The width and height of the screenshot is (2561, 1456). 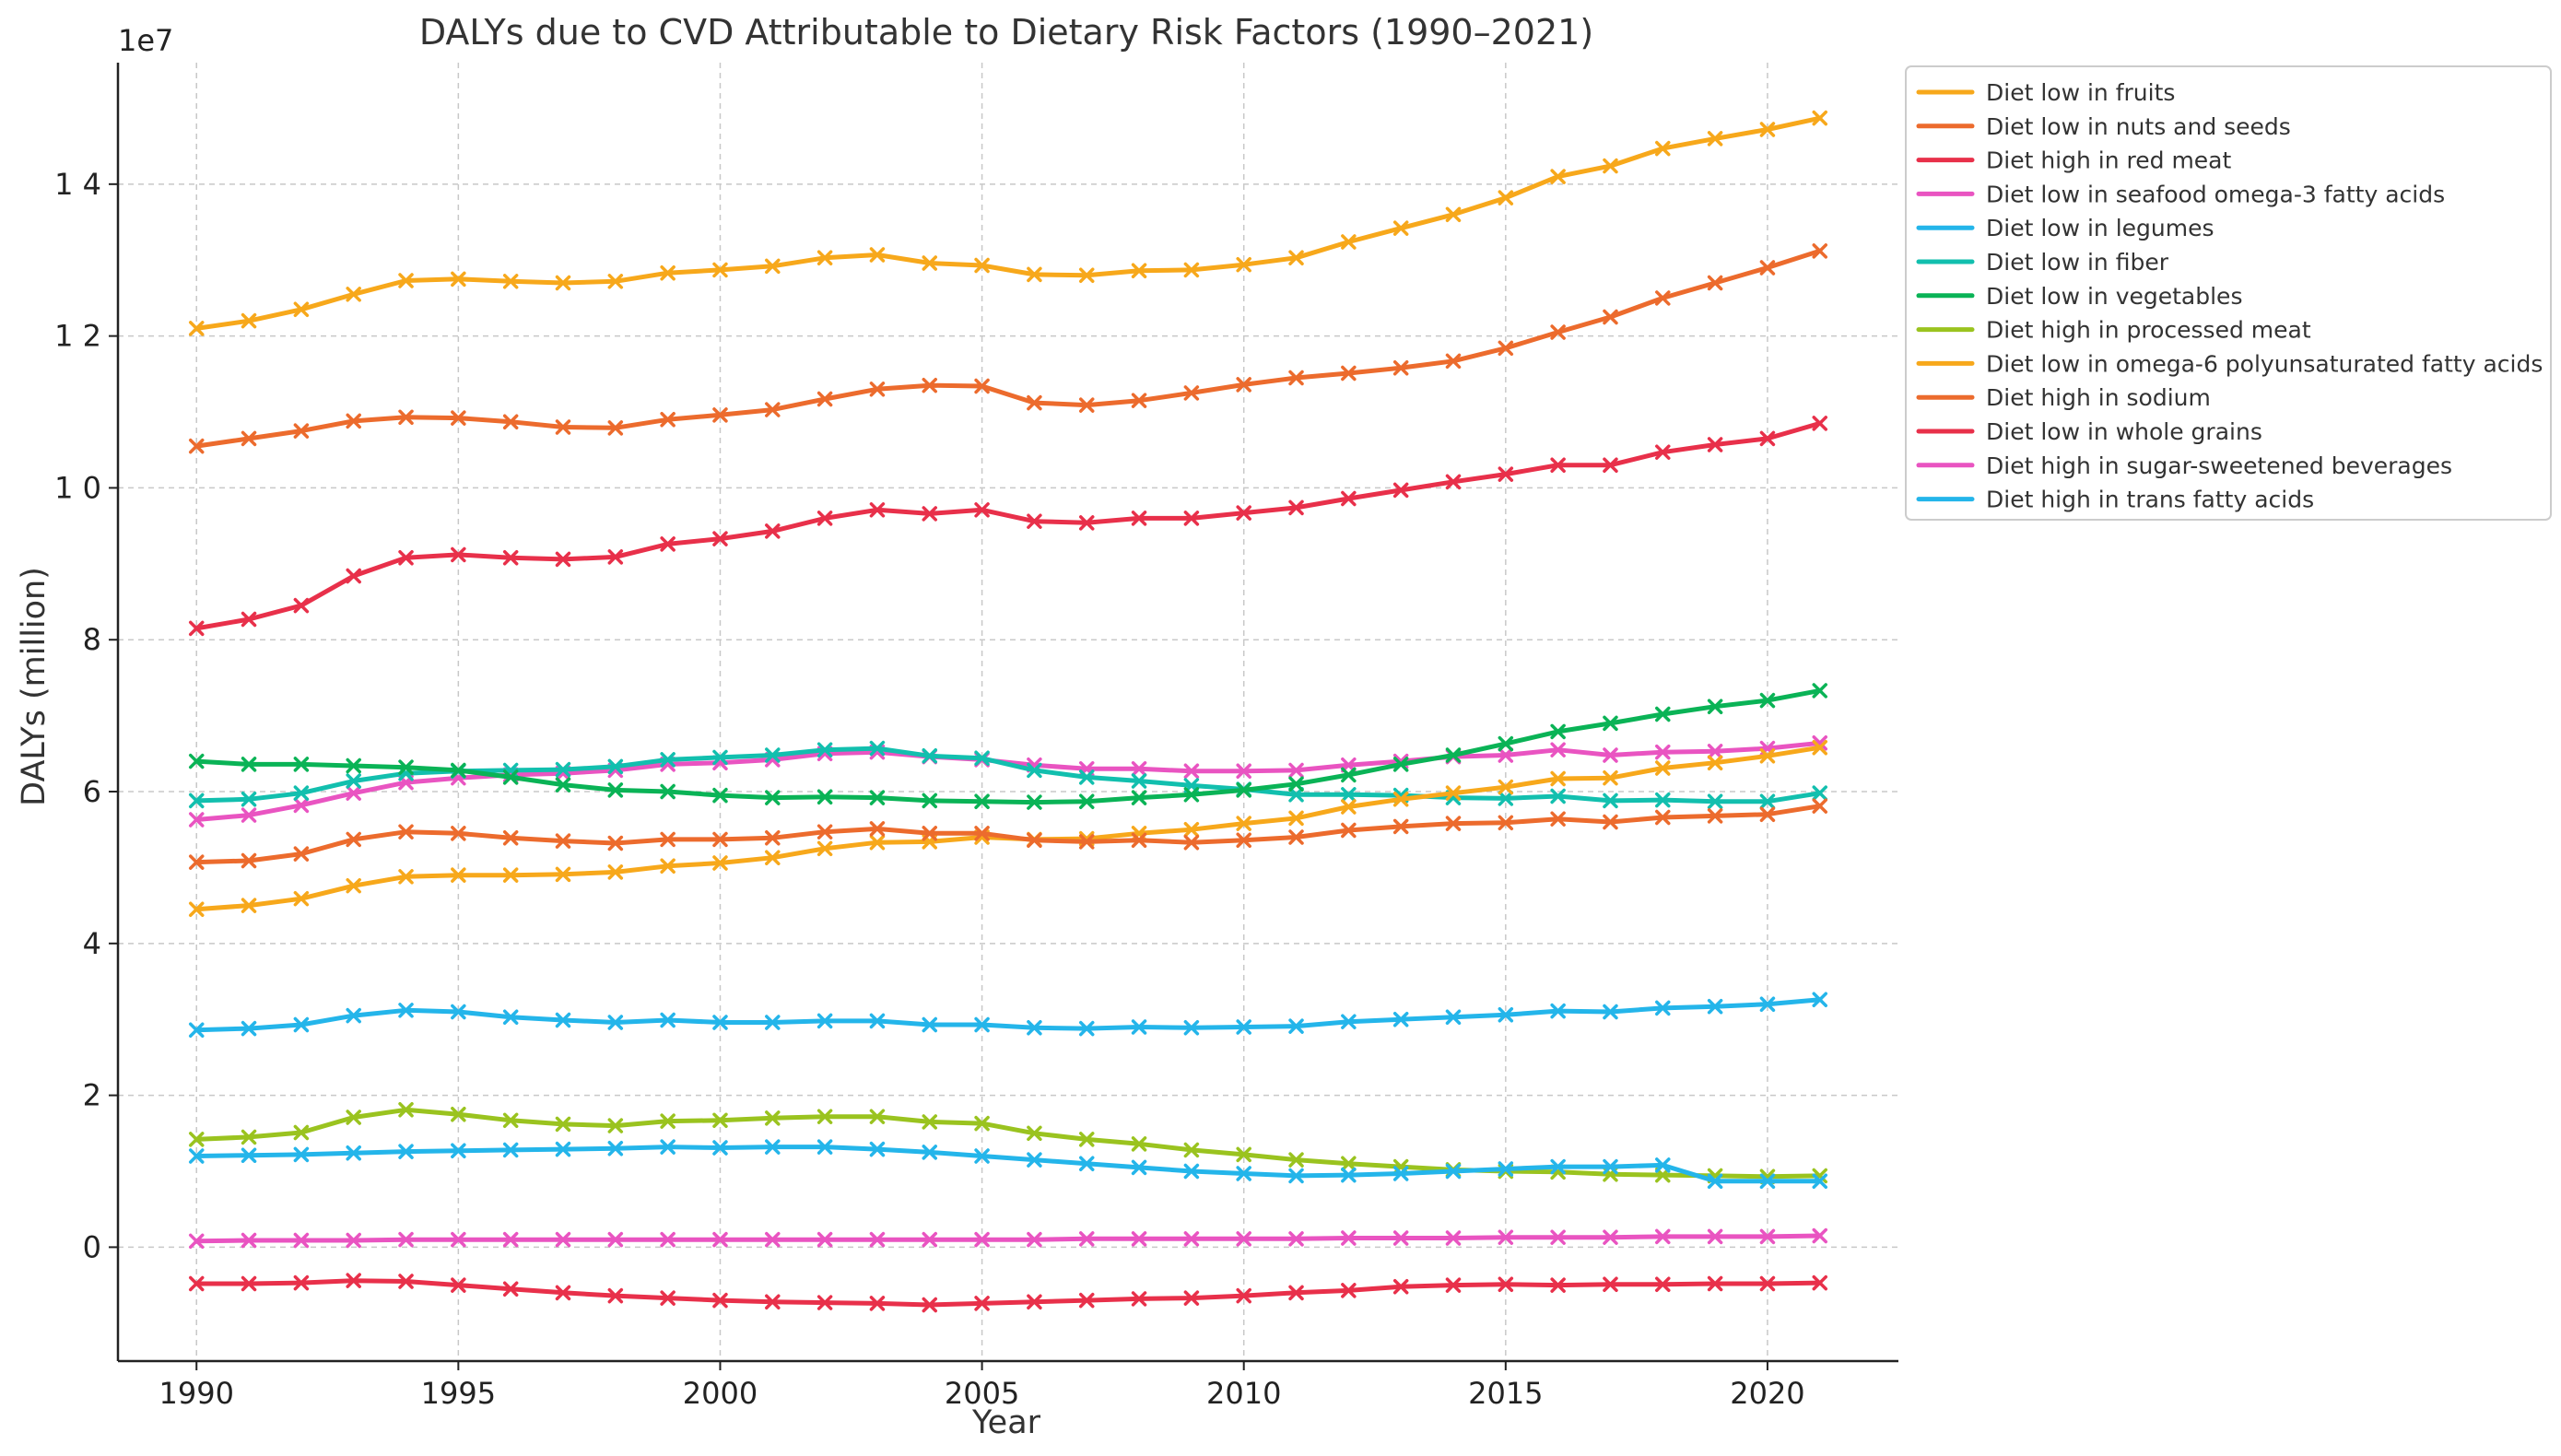 I want to click on x-tick-label: 2010, so click(x=1243, y=1393).